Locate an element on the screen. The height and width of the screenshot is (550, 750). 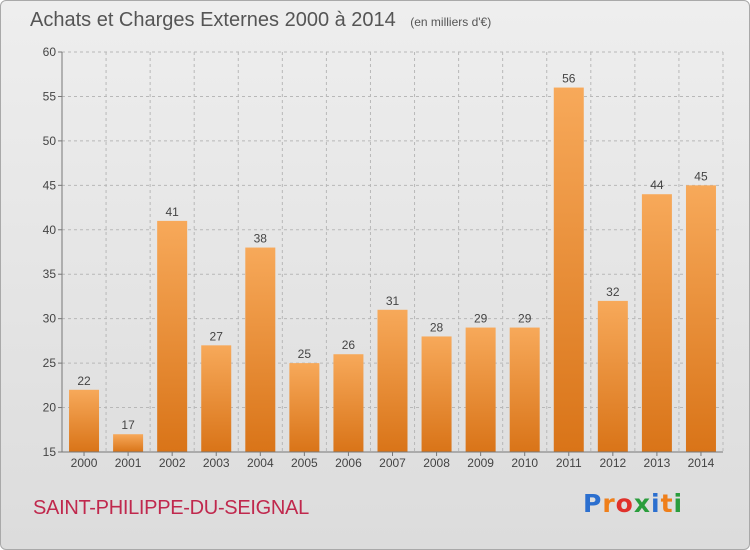
chart-unit: (en milliers d'€) is located at coordinates (451, 22).